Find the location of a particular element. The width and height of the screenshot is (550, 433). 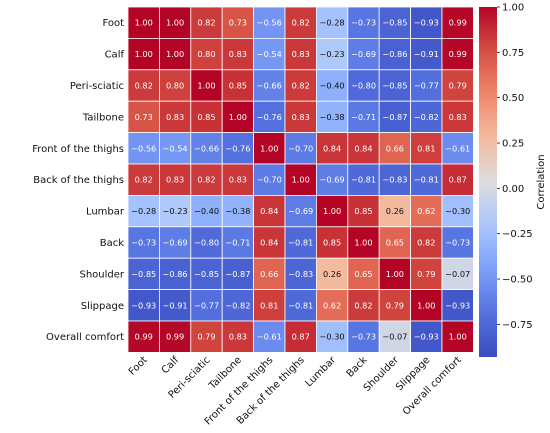

cell-value-label: −0.66 is located at coordinates (206, 148).